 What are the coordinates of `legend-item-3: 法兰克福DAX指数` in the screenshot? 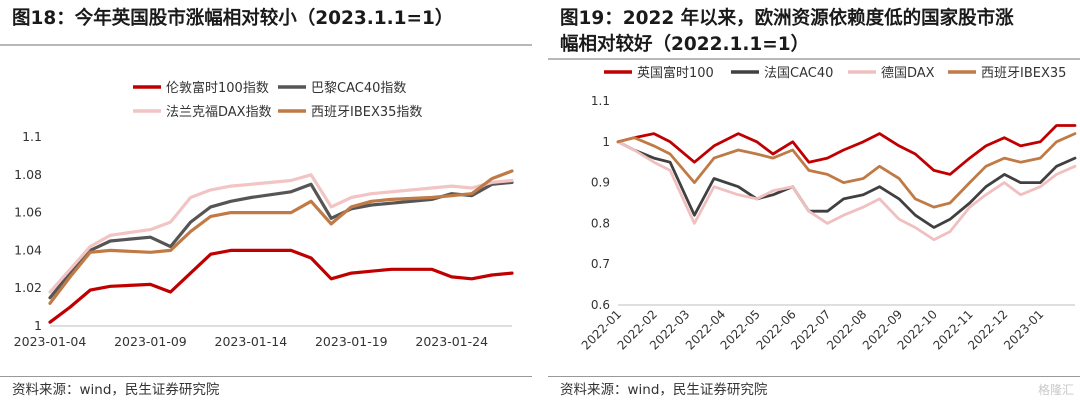 It's located at (202, 112).